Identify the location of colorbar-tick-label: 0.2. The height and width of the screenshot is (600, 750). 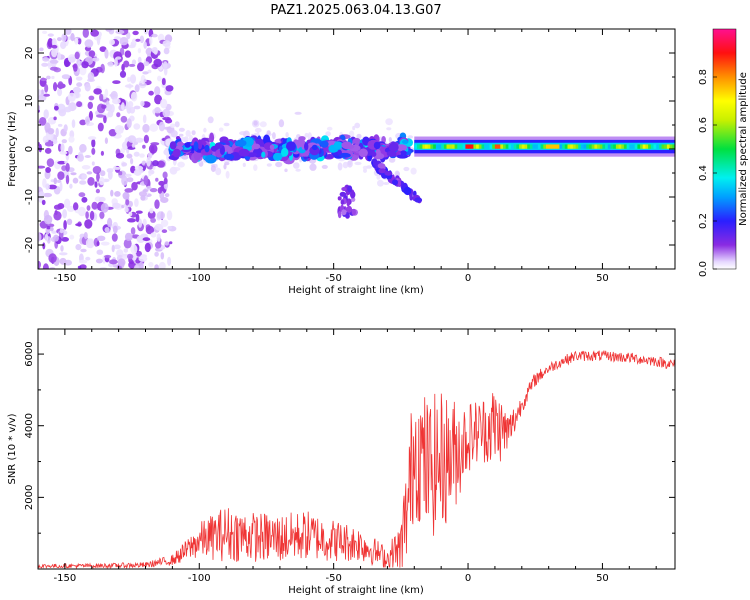
(703, 221).